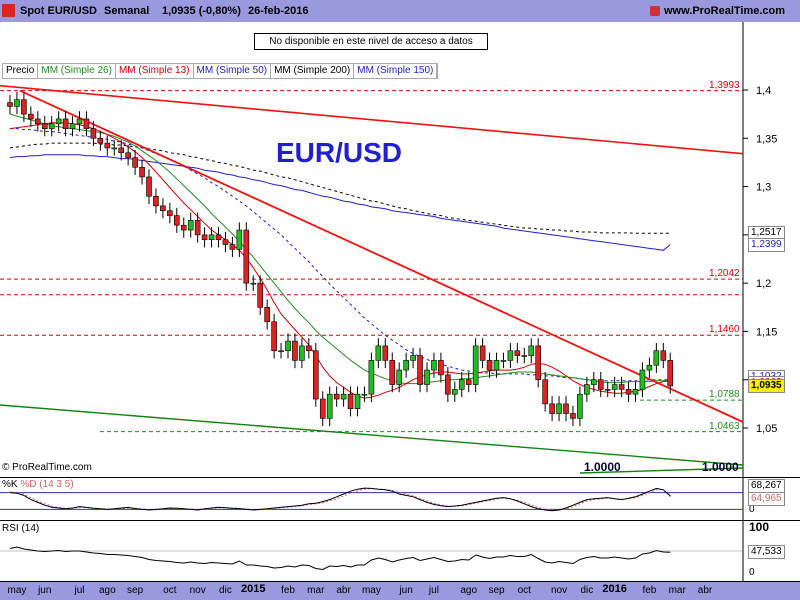 This screenshot has width=800, height=600. What do you see at coordinates (766, 499) in the screenshot?
I see `stoch-d-value: 64,965` at bounding box center [766, 499].